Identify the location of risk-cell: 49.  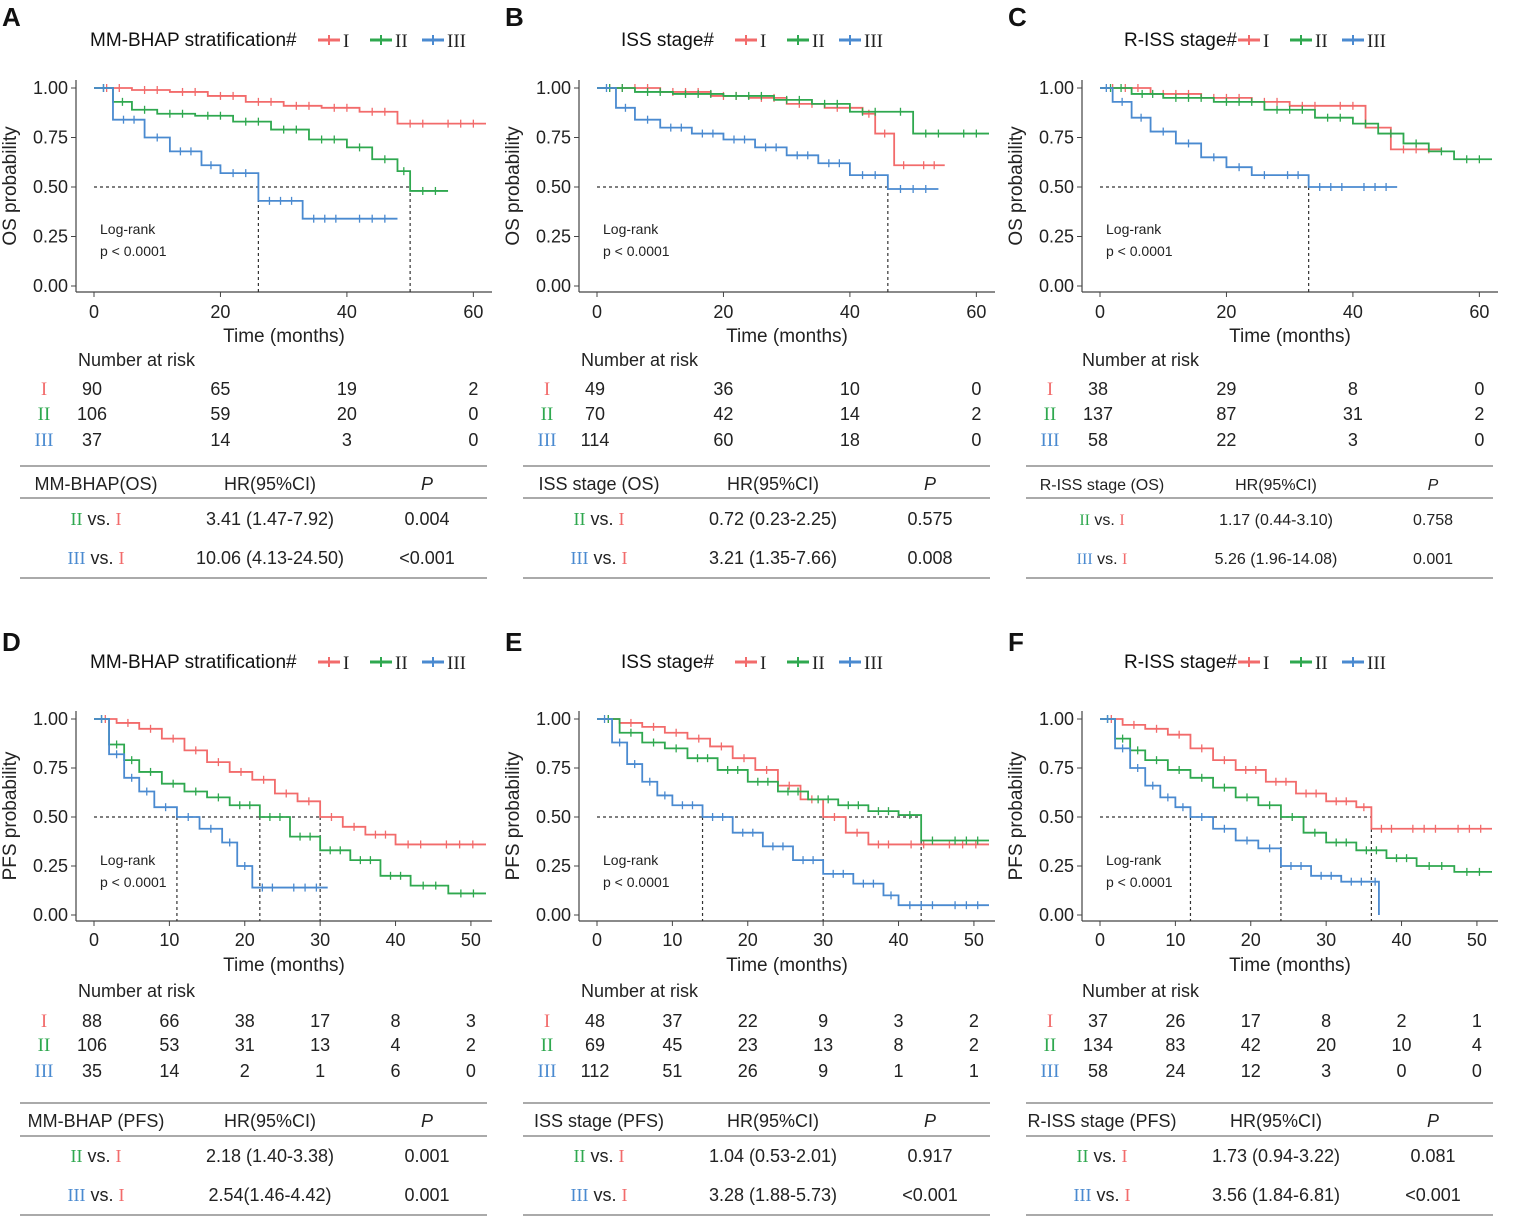
(595, 389).